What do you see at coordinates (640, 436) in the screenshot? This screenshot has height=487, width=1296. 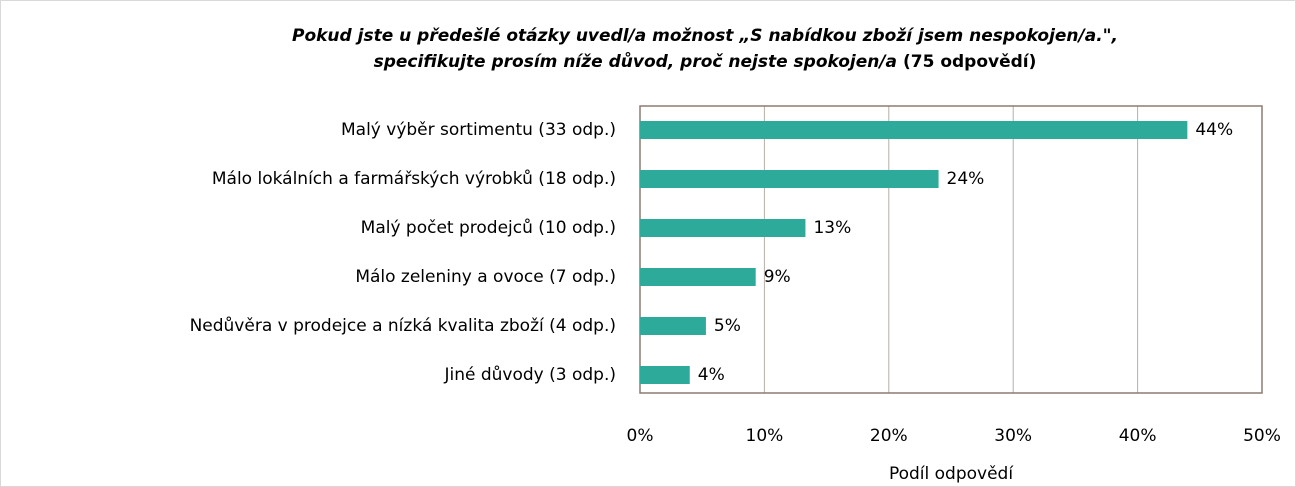 I see `x-tick-label: 0%` at bounding box center [640, 436].